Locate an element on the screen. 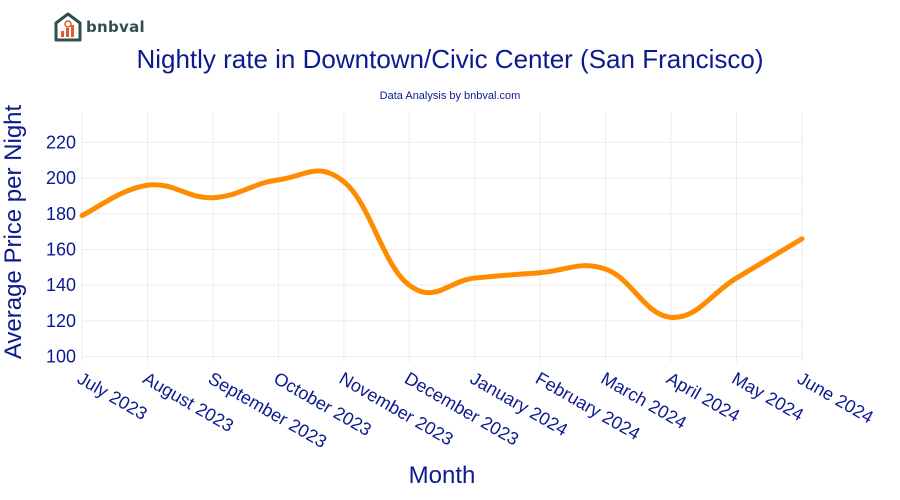  x-tick-label: June 2024 is located at coordinates (835, 397).